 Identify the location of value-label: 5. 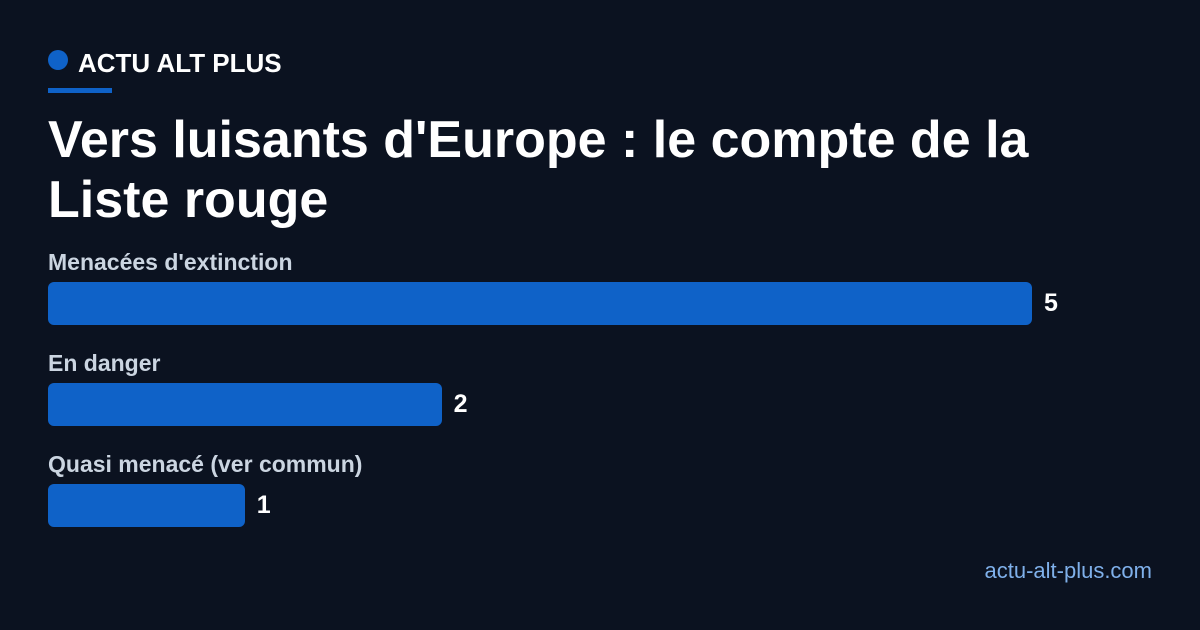
(1051, 303).